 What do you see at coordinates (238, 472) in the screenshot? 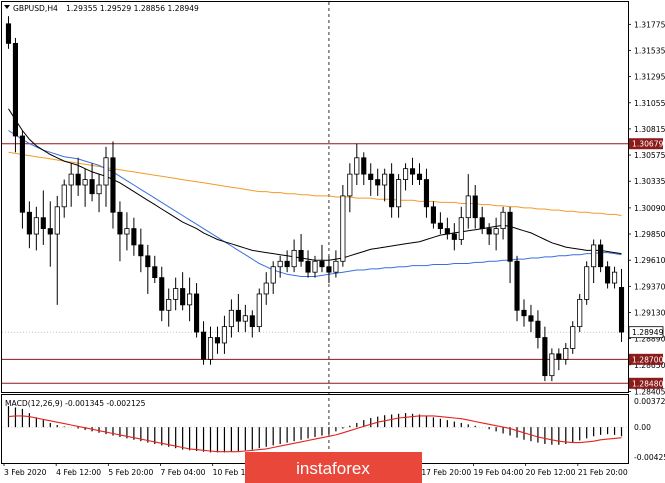
I see `time-tick-label-4: 10 Feb 12:00` at bounding box center [238, 472].